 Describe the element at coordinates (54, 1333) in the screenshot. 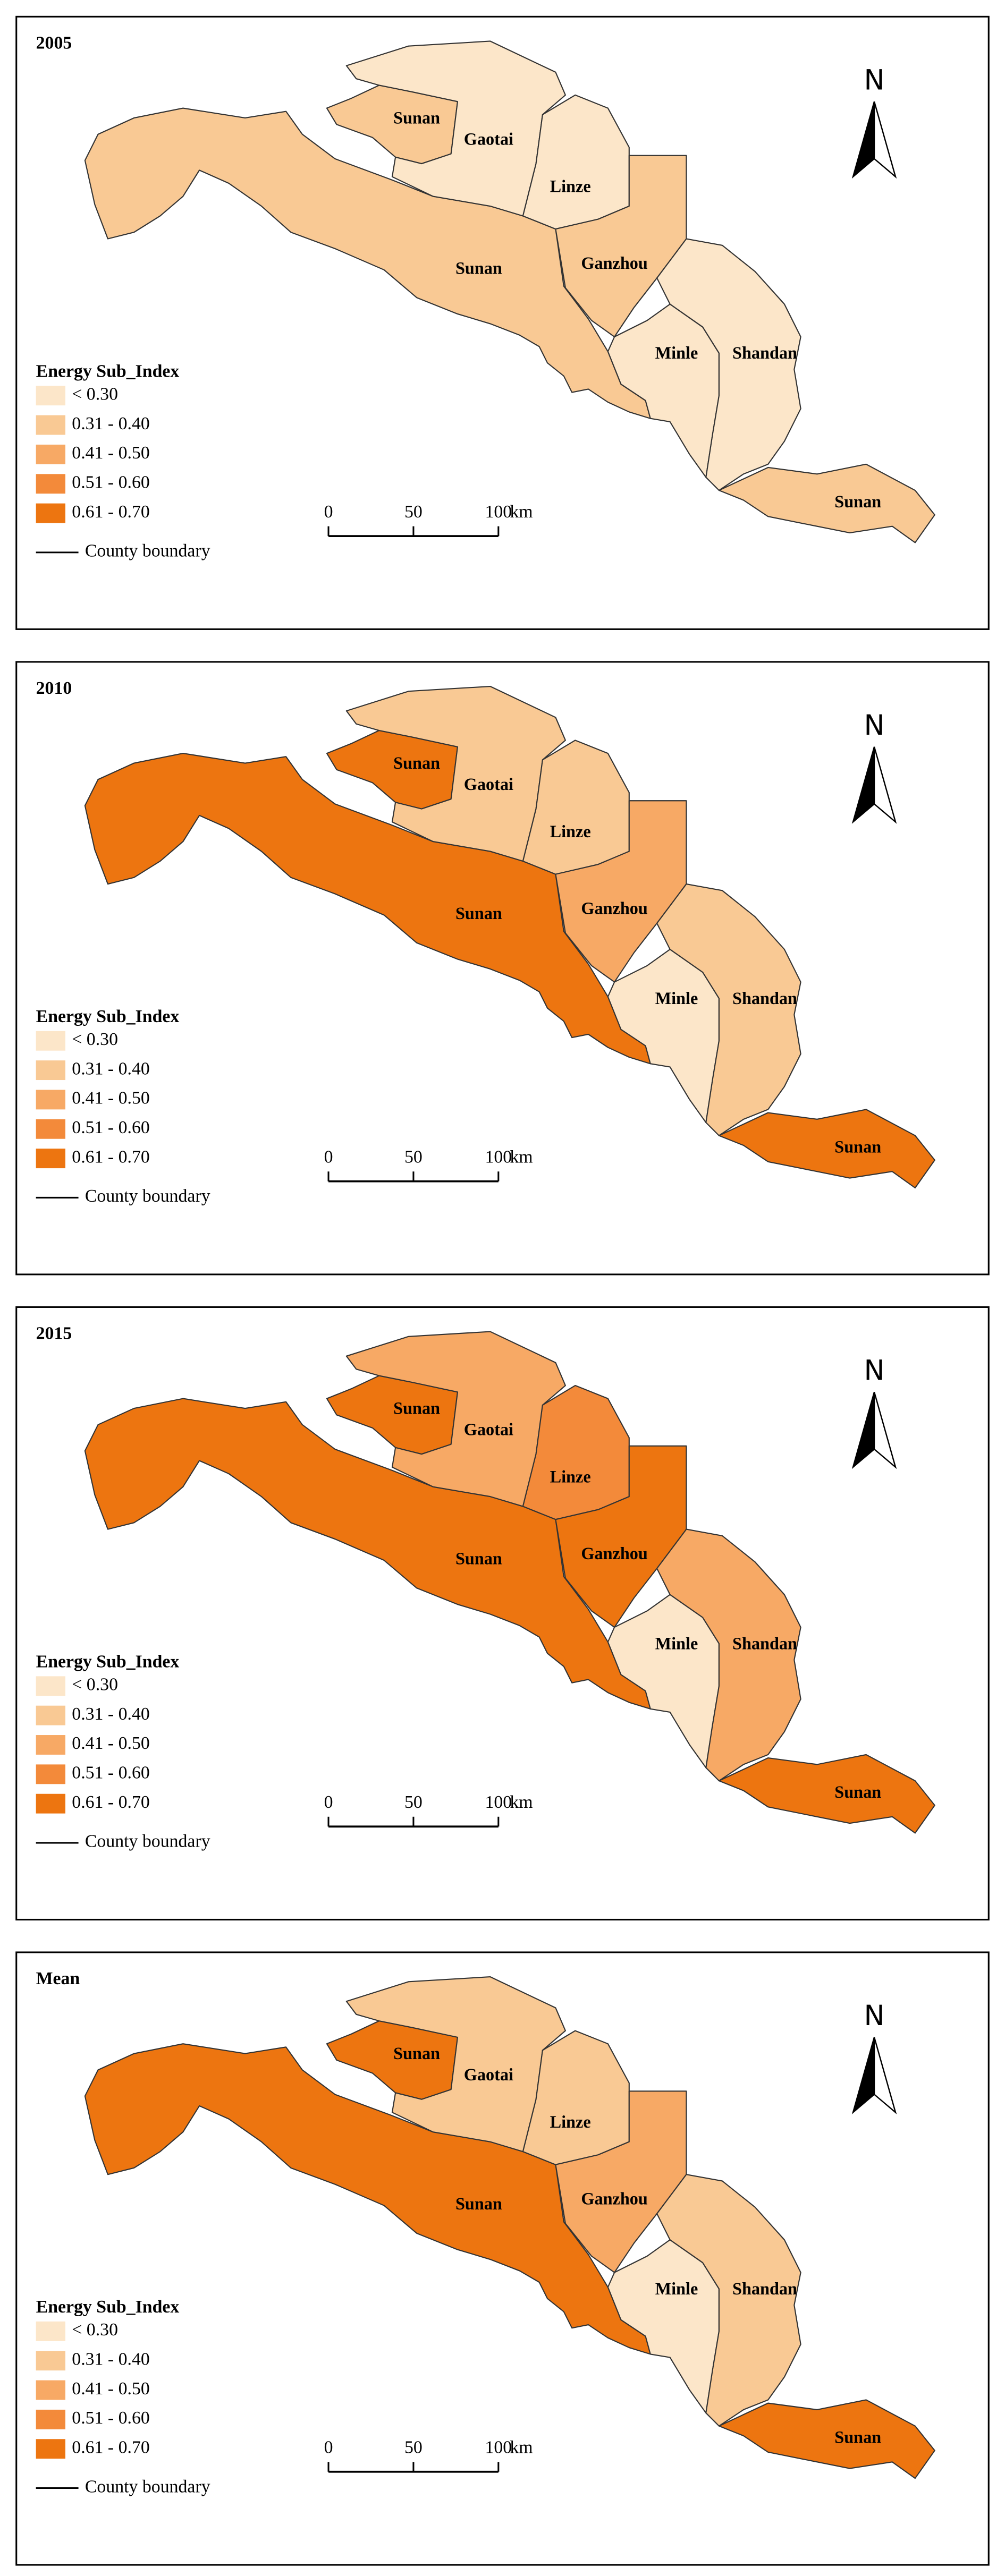

I see `panel-title: 2015` at that location.